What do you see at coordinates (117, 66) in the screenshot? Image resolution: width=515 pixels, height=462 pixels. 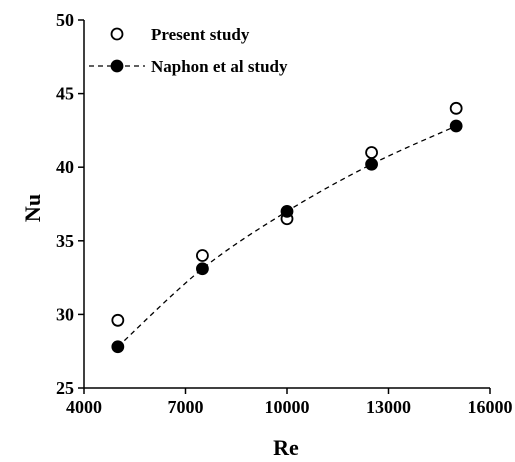 I see `legend-marker-naphon` at bounding box center [117, 66].